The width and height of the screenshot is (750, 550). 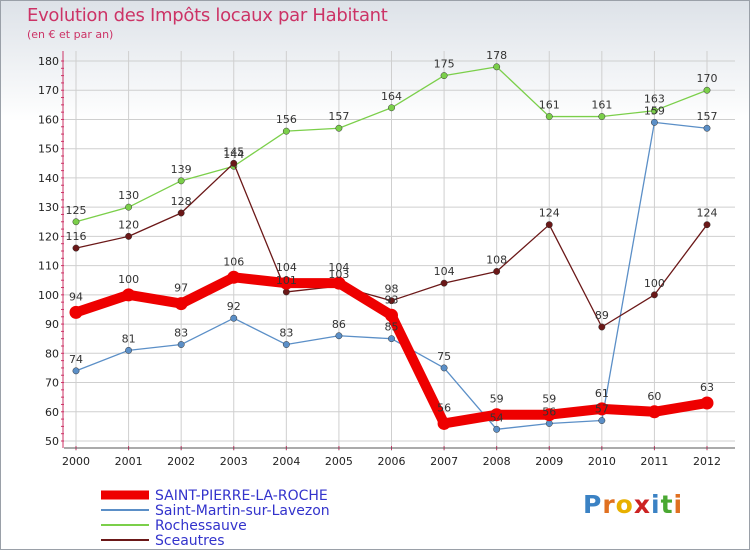 I want to click on data-label: 59, so click(x=549, y=399).